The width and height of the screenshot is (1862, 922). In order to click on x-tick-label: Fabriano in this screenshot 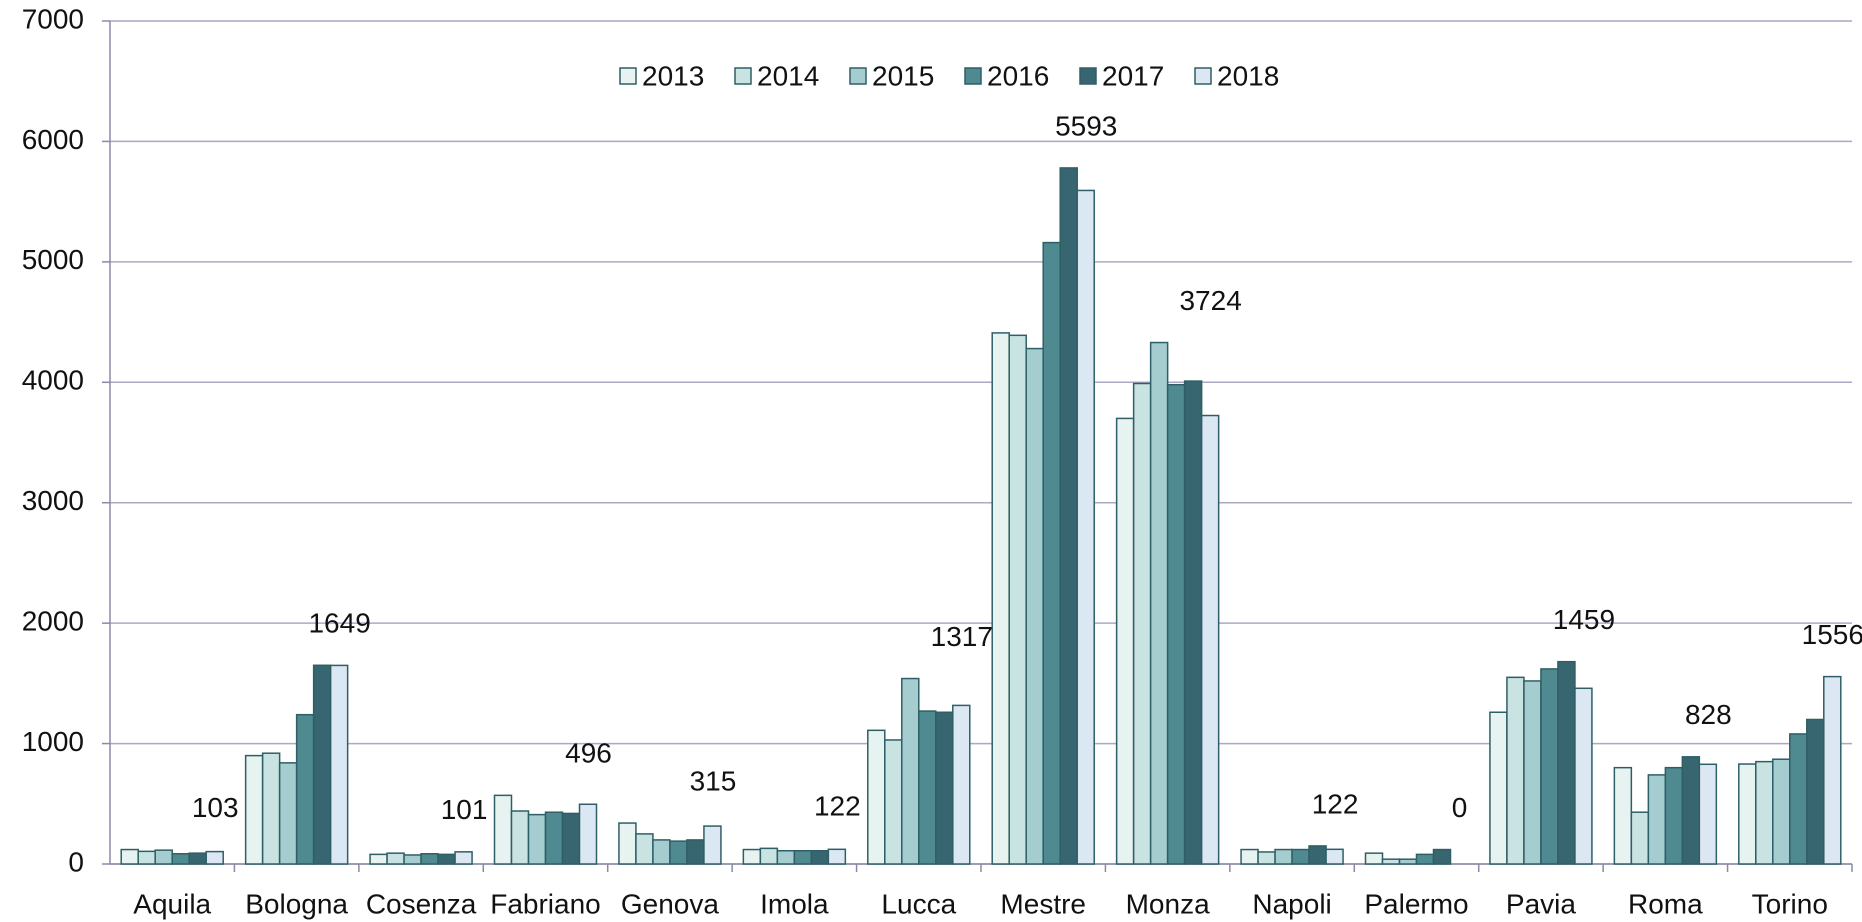, I will do `click(545, 903)`.